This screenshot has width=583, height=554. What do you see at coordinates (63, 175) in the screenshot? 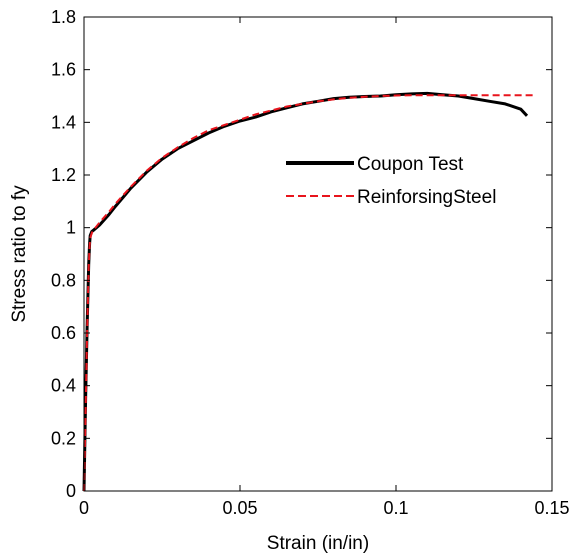
I see `y-tick-label: 1.2` at bounding box center [63, 175].